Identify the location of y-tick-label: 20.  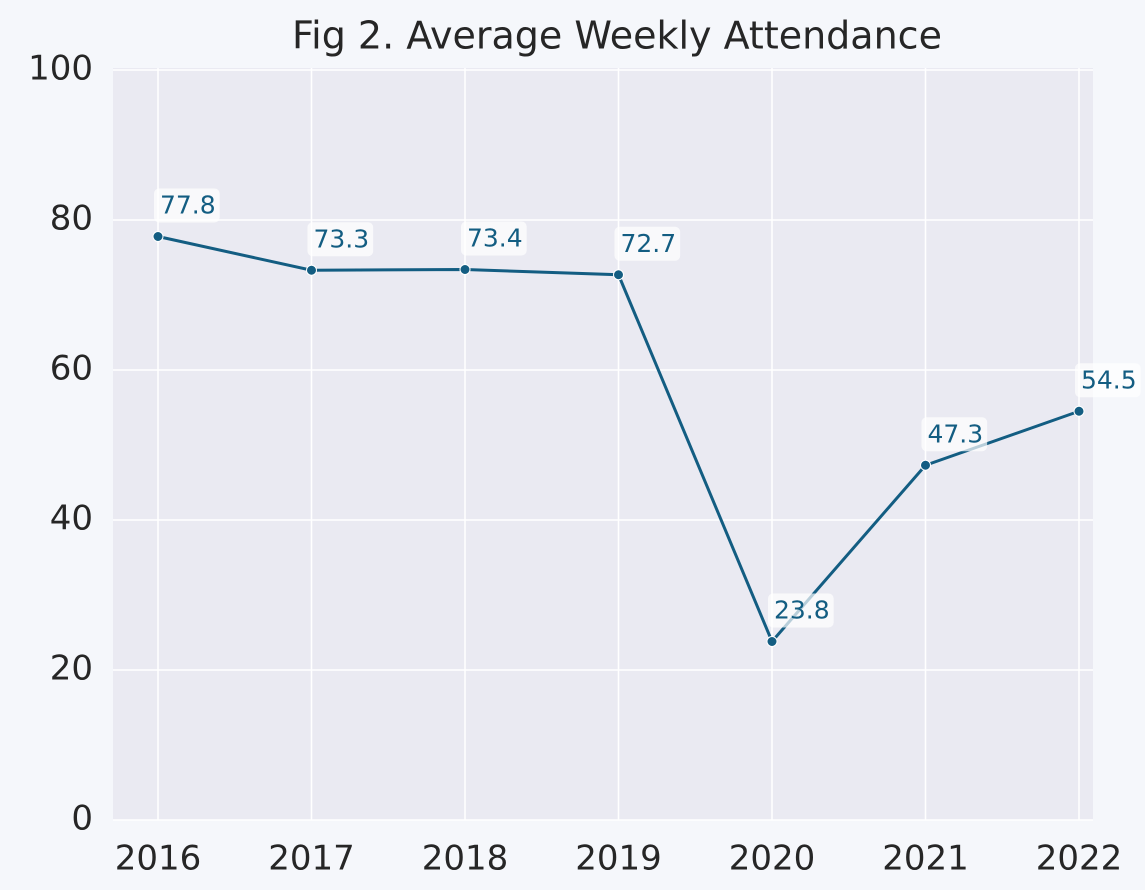
(71, 669).